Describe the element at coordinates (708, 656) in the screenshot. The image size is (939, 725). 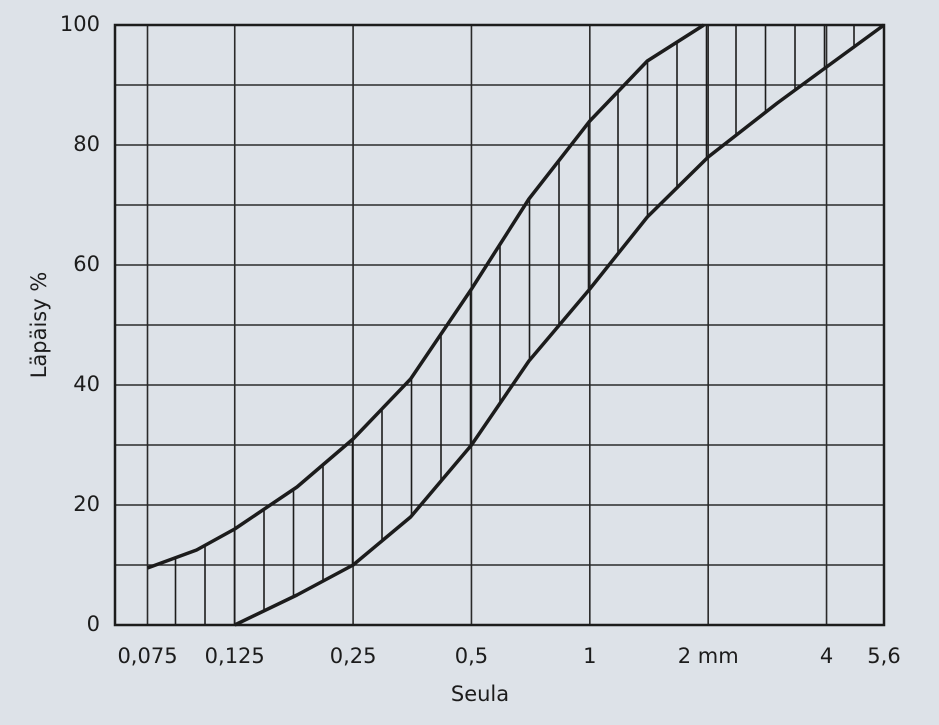
I see `x-tick-label: 2 mm` at that location.